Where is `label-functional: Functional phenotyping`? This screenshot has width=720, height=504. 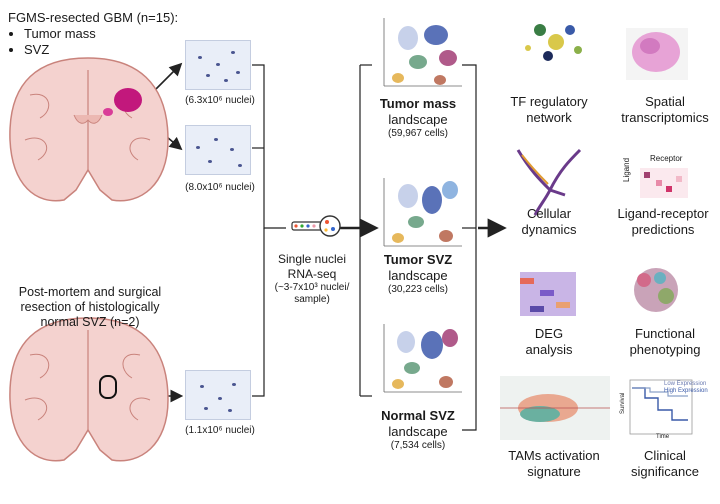
label-functional: Functional phenotyping is located at coordinates (665, 342).